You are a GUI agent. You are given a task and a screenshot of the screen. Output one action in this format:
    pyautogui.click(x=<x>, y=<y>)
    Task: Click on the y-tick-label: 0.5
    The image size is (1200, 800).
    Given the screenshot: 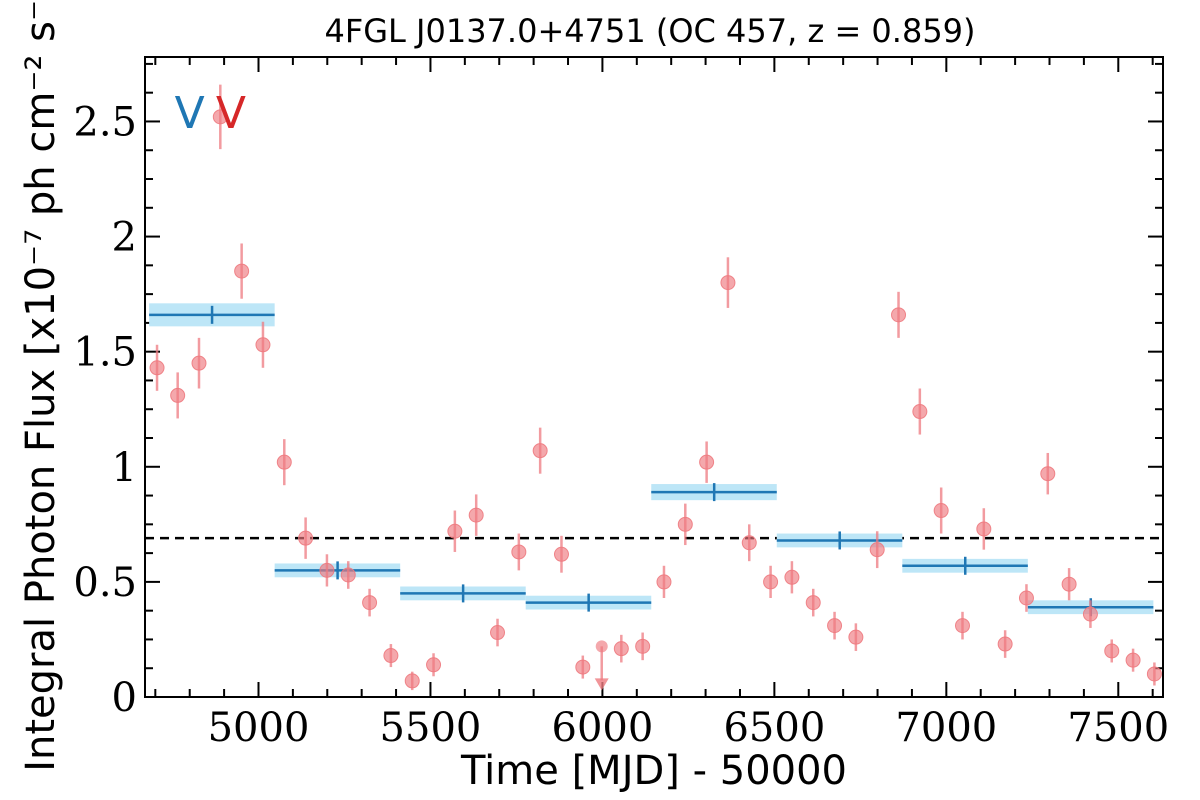 What is the action you would take?
    pyautogui.click(x=105, y=583)
    